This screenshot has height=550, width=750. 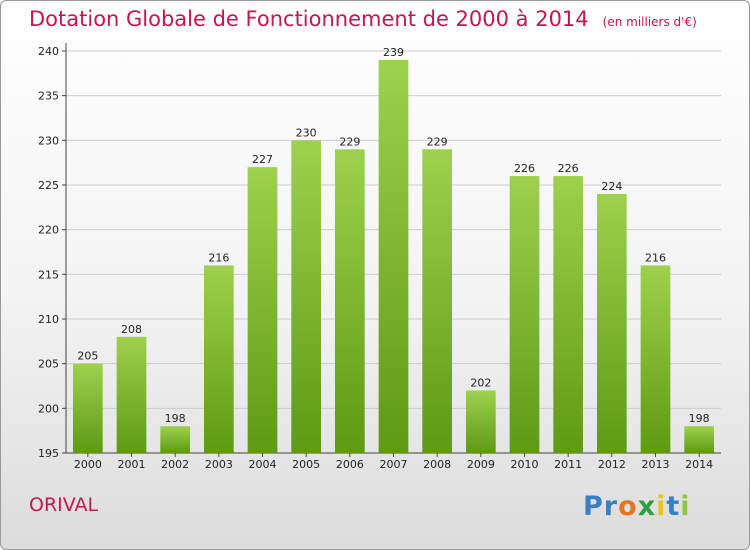 I want to click on logo-letter: o, so click(x=628, y=506).